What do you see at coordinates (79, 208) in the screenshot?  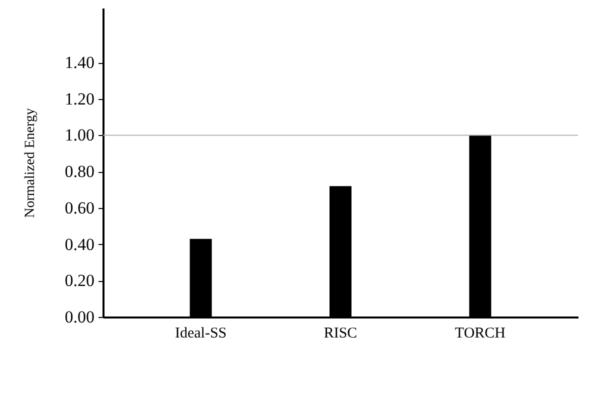 I see `y-tick-label: 0.60` at bounding box center [79, 208].